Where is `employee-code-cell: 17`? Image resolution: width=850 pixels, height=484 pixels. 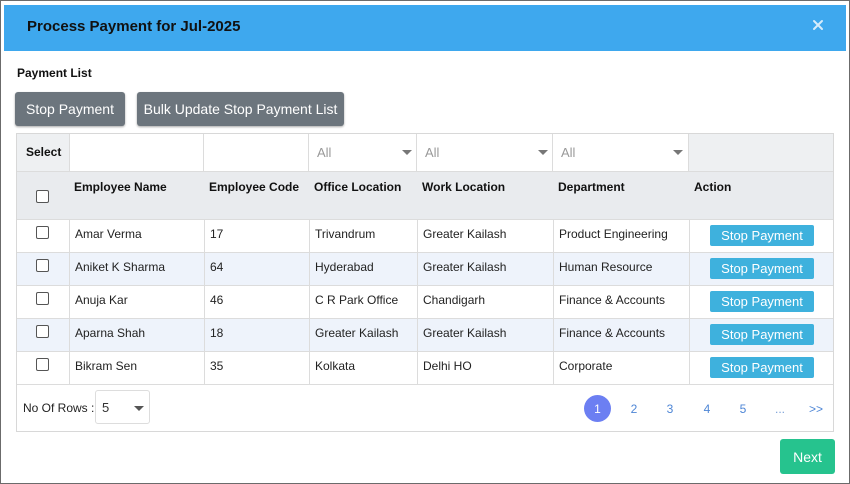
employee-code-cell: 17 is located at coordinates (217, 234).